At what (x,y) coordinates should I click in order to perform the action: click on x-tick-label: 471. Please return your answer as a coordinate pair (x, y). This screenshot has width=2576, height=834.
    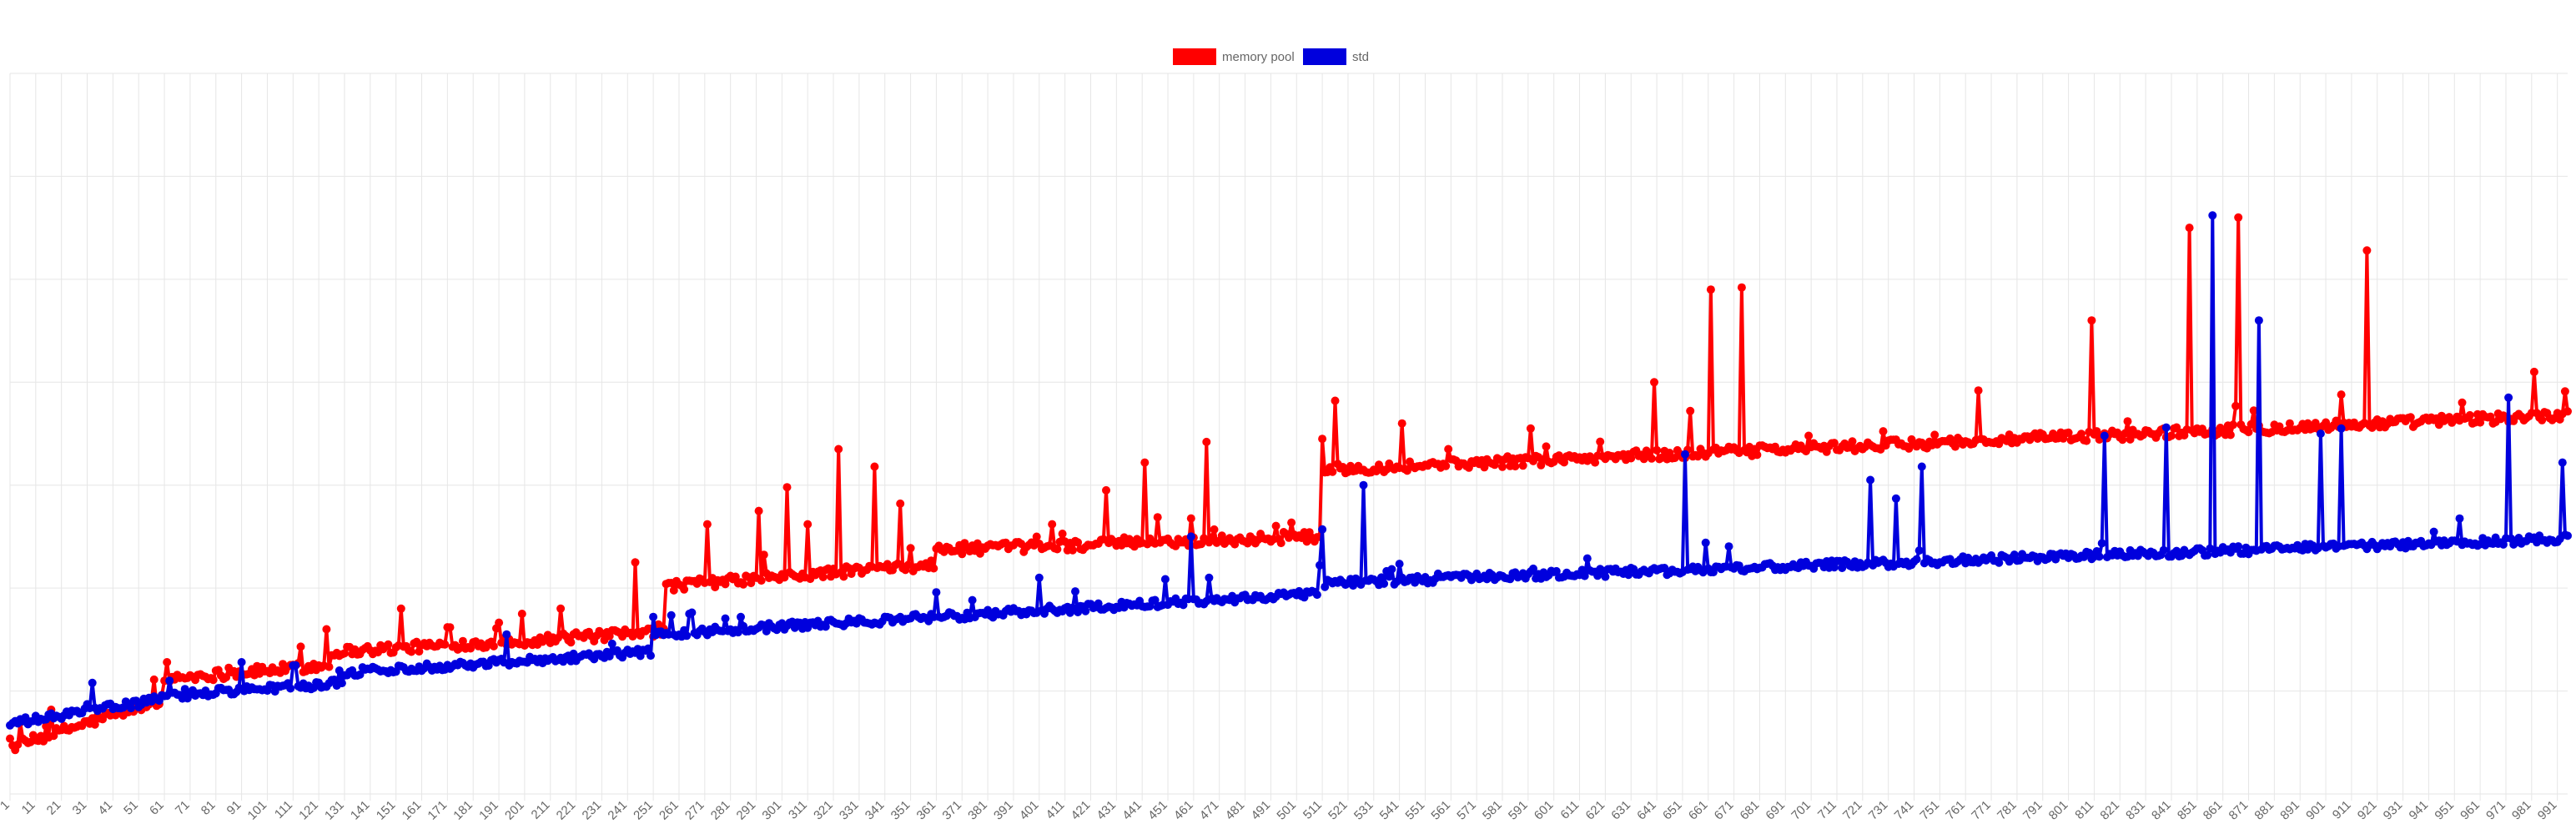
    Looking at the image, I should click on (1209, 810).